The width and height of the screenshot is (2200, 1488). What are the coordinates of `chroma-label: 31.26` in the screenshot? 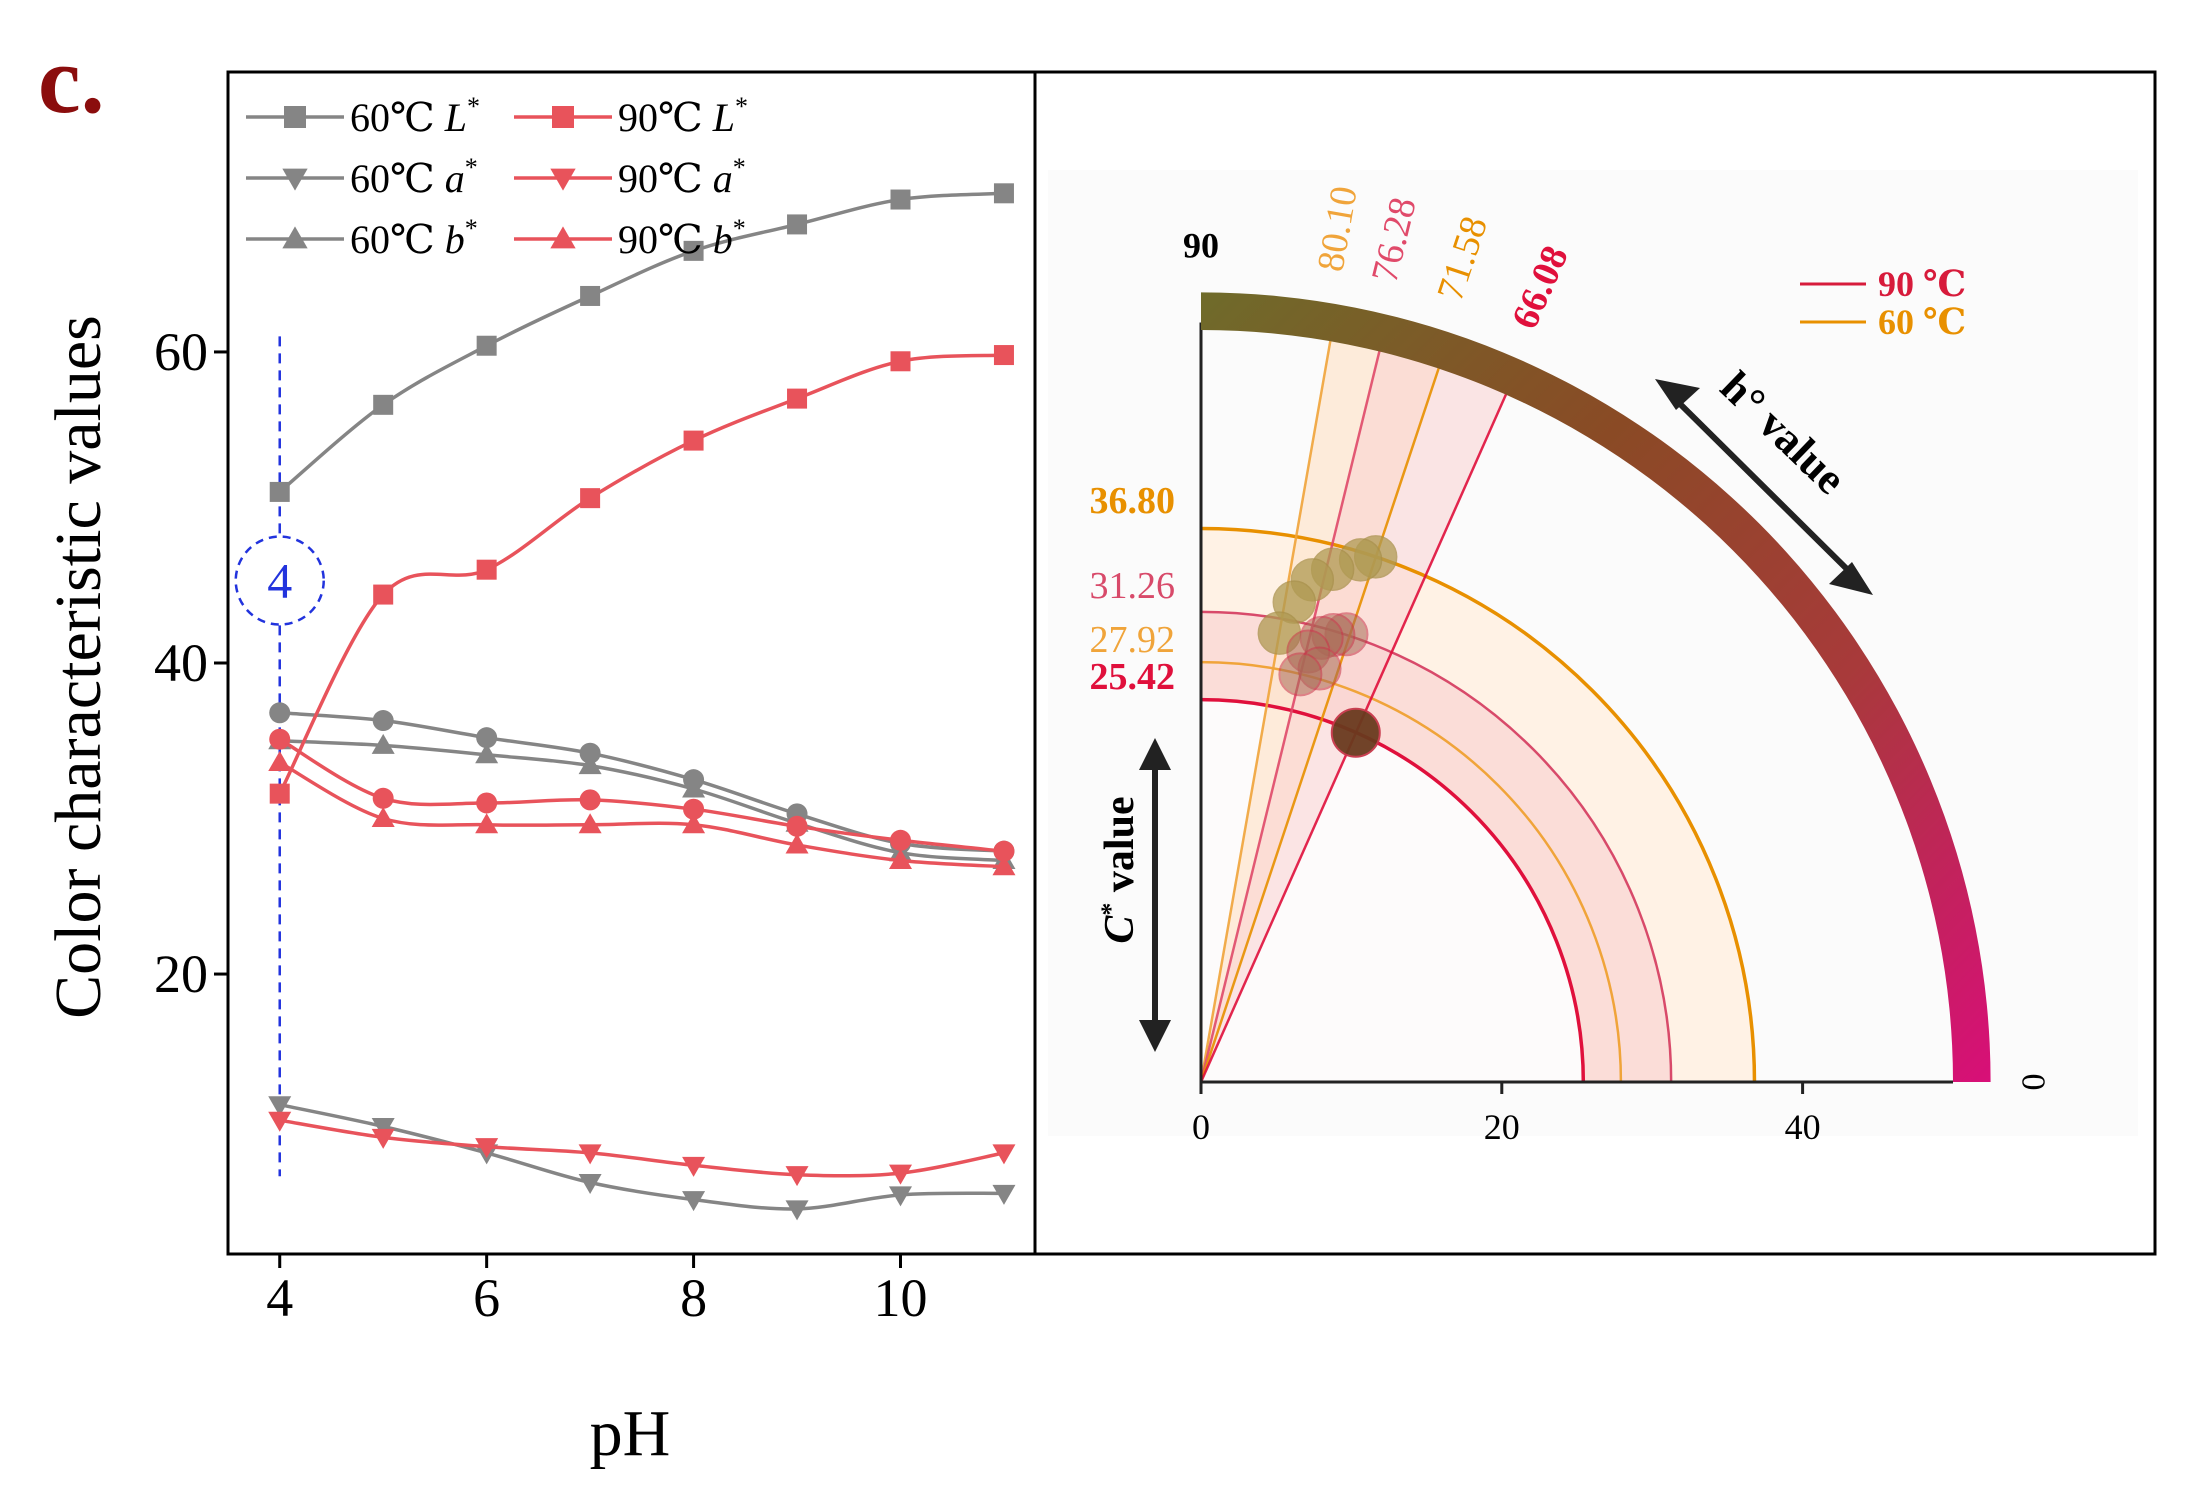 It's located at (1133, 586).